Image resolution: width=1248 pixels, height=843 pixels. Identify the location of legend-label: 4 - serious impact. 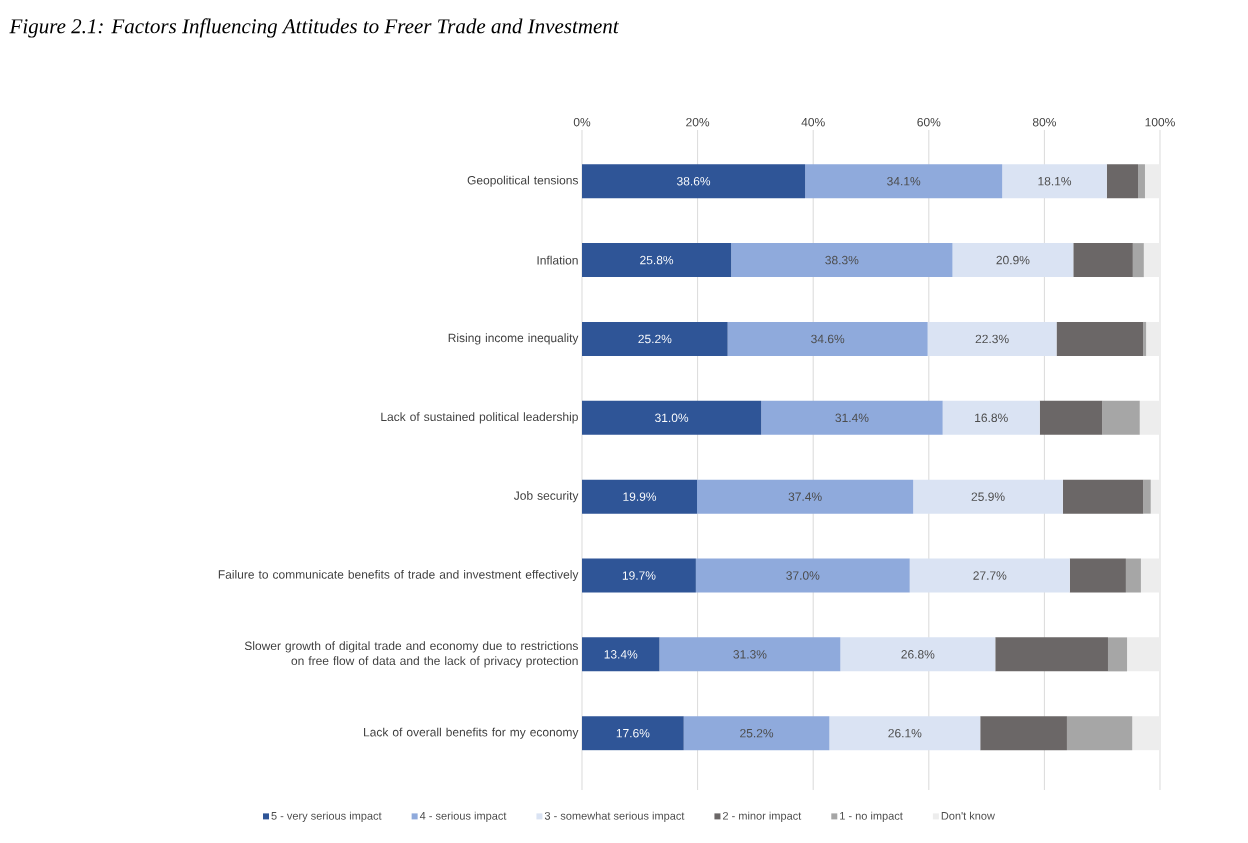
(463, 816).